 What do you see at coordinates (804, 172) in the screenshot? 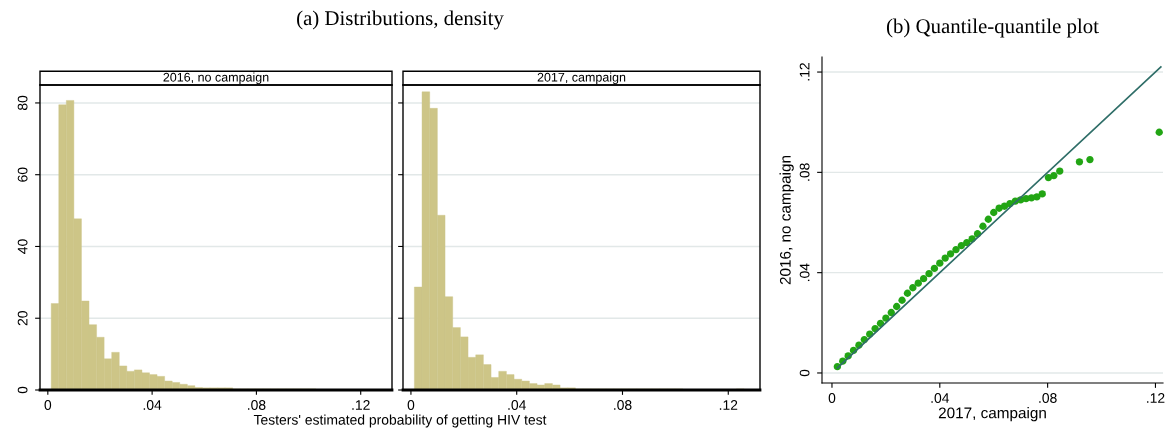
I see `y-tick-label: .08` at bounding box center [804, 172].